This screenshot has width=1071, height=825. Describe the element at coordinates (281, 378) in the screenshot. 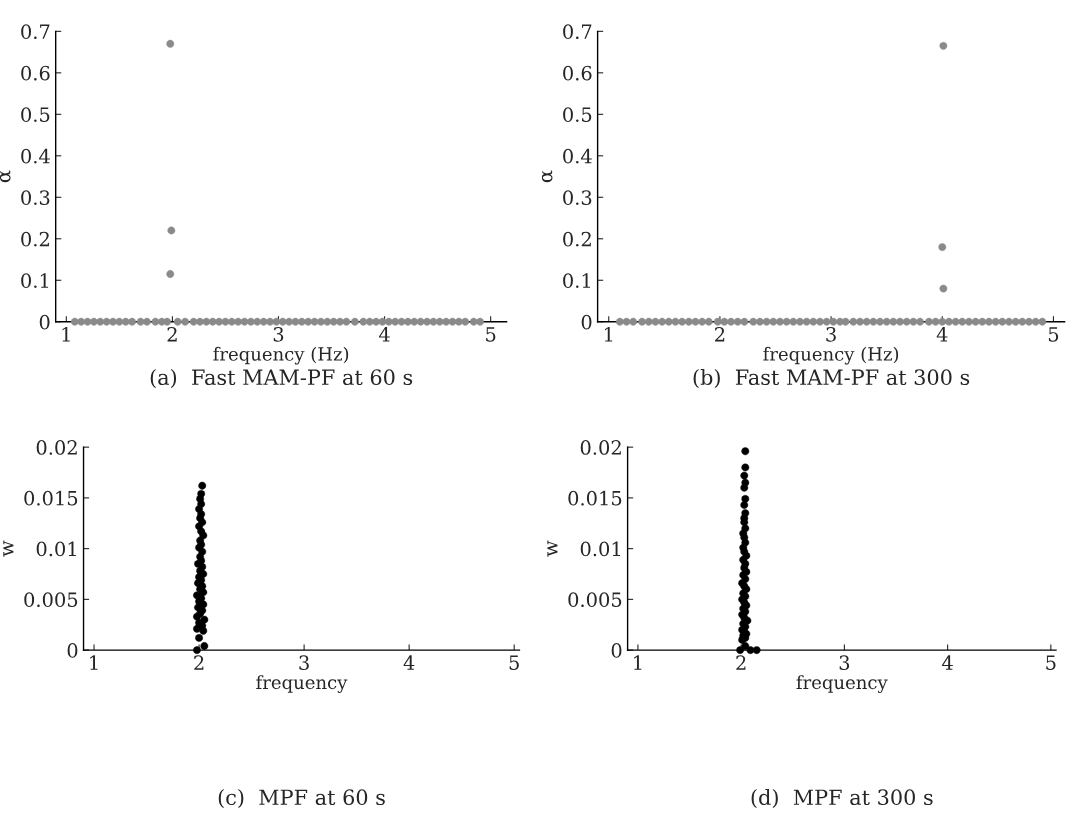

I see `text: (a) Fast MAM-PF at 60 s` at that location.